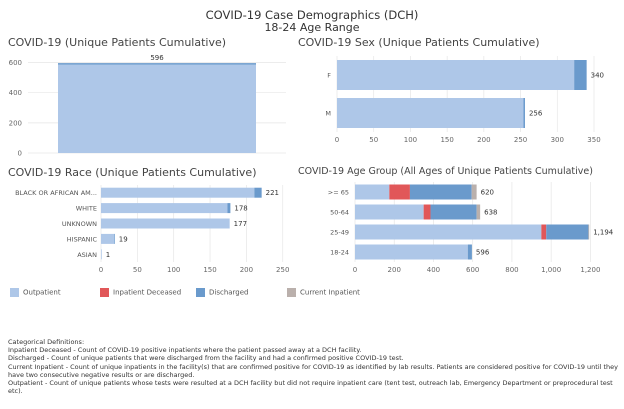 The image size is (624, 409). What do you see at coordinates (229, 292) in the screenshot?
I see `legend-label-discharged: Discharged` at bounding box center [229, 292].